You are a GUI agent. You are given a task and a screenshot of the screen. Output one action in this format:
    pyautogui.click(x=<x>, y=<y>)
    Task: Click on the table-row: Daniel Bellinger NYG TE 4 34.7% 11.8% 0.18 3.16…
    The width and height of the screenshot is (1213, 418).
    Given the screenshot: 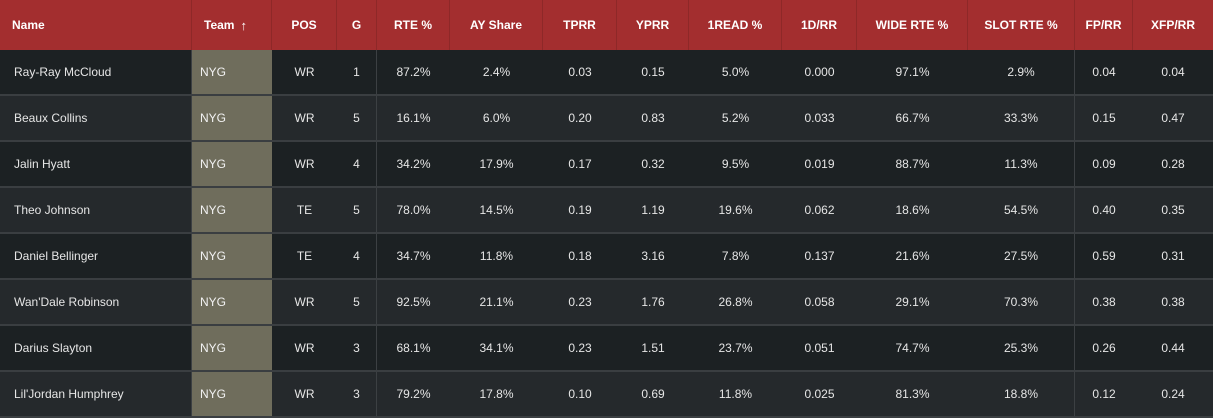 What is the action you would take?
    pyautogui.click(x=606, y=257)
    